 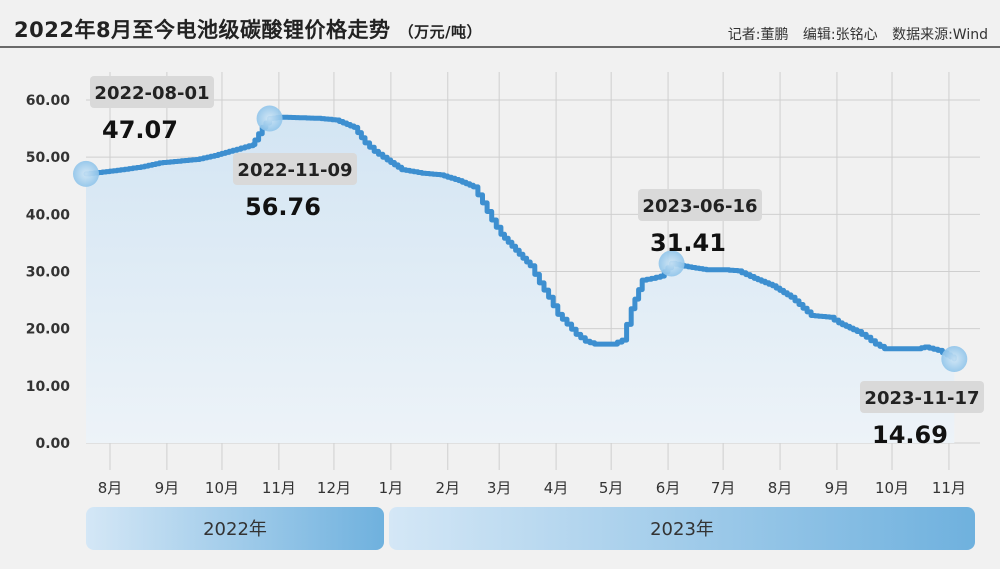 What do you see at coordinates (48, 158) in the screenshot?
I see `y-tick-label: 50.00` at bounding box center [48, 158].